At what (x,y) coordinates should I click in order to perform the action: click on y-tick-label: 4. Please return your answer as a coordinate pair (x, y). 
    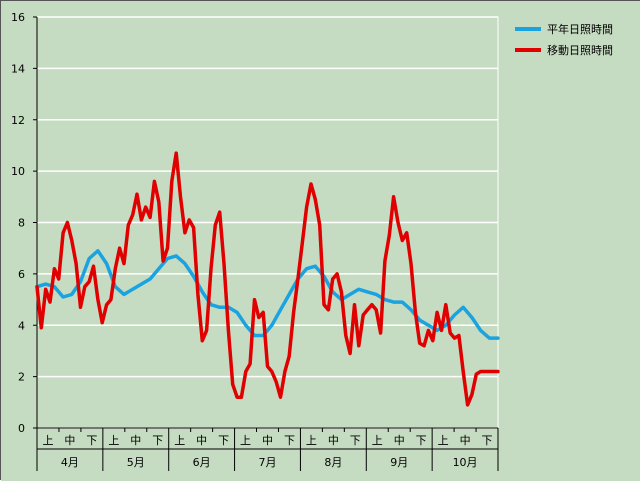
    Looking at the image, I should click on (21, 325).